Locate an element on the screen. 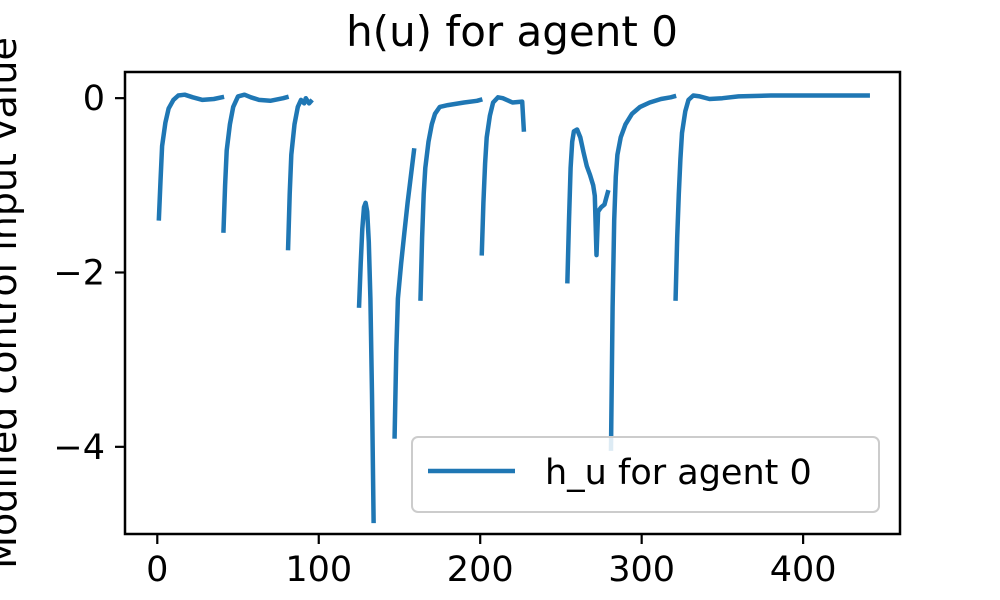  chart-title: h(u) for agent 0 is located at coordinates (512, 31).